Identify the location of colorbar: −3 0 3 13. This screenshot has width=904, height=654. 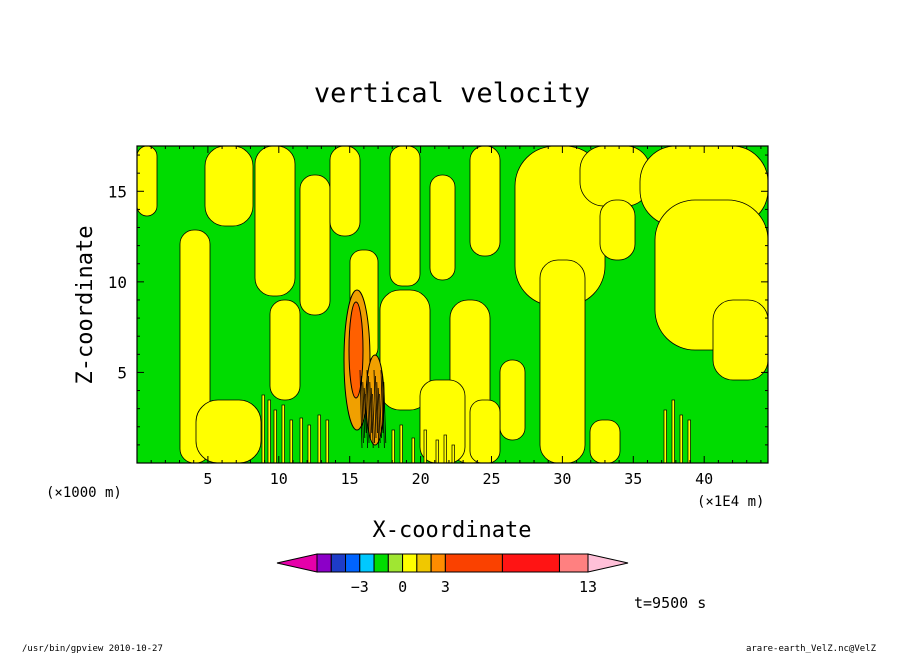
(452, 574).